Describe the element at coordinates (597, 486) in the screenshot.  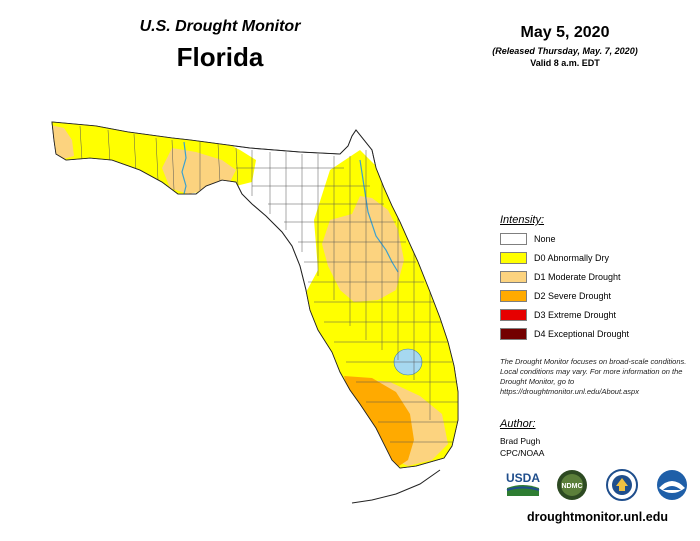
I see `partner-logos: USDA NDMC` at that location.